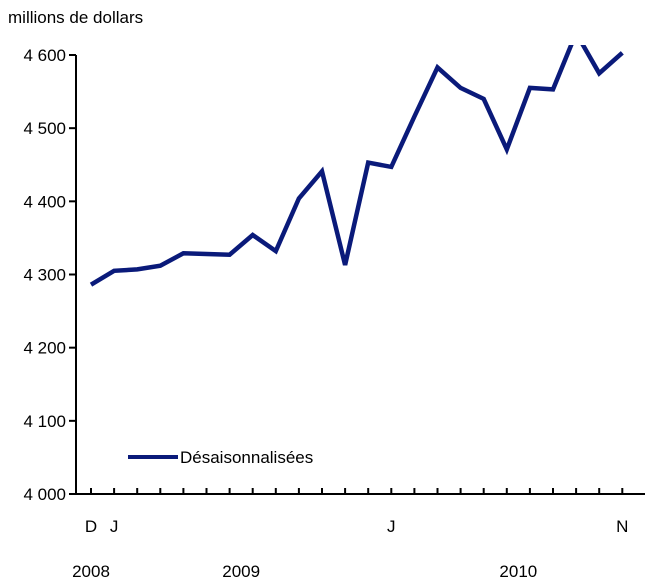  Describe the element at coordinates (75, 17) in the screenshot. I see `y-axis-label: millions de dollars` at that location.